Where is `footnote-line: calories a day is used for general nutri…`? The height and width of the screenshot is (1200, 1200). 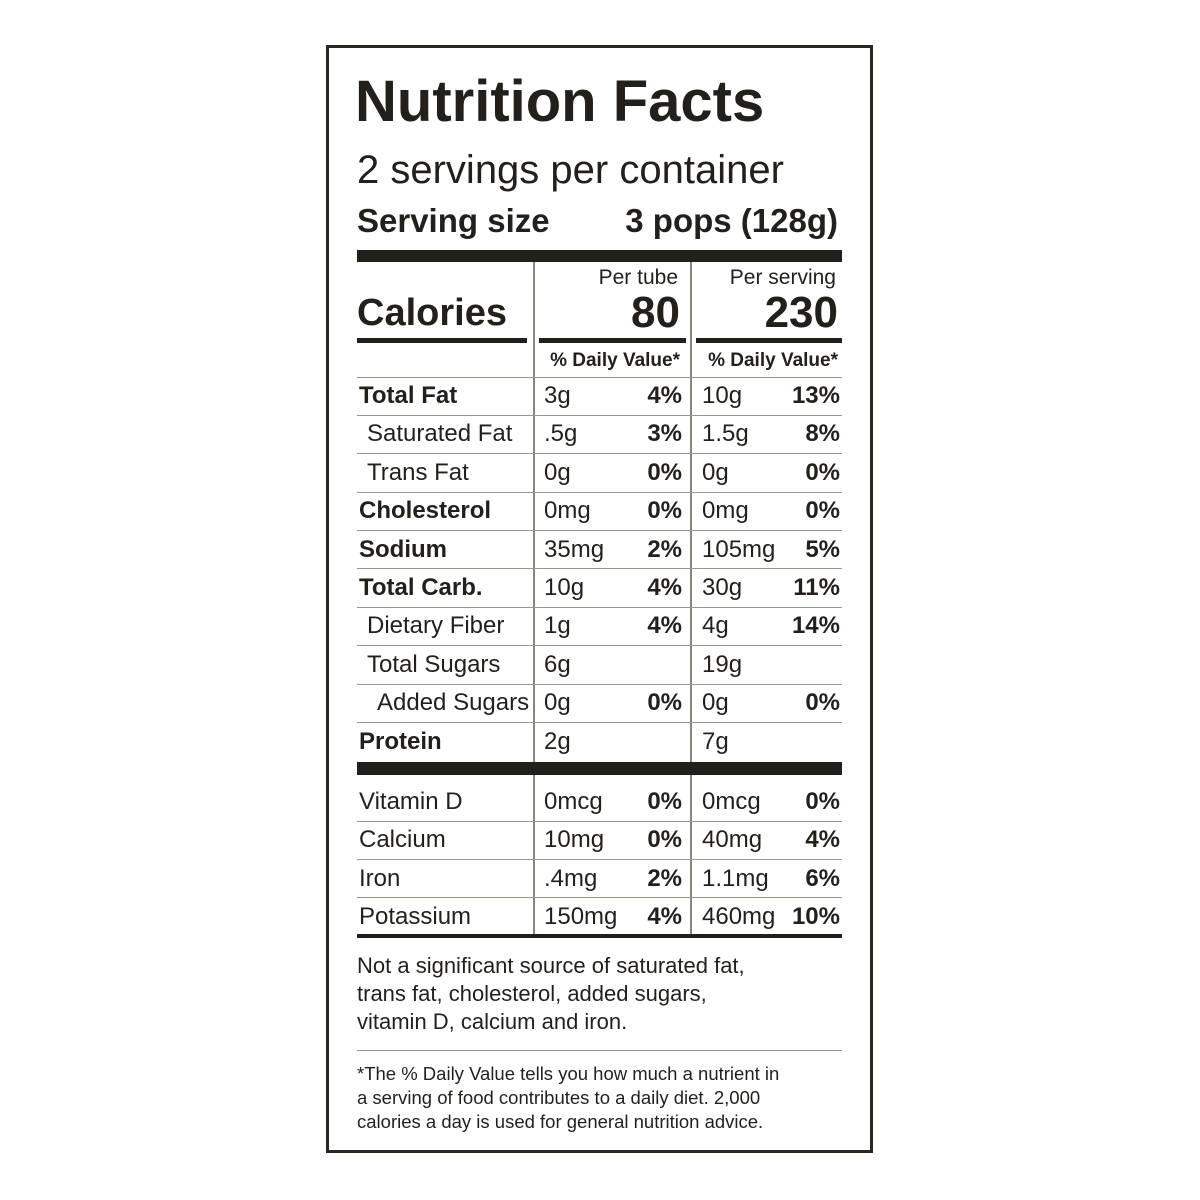
footnote-line: calories a day is used for general nutri… is located at coordinates (560, 1121).